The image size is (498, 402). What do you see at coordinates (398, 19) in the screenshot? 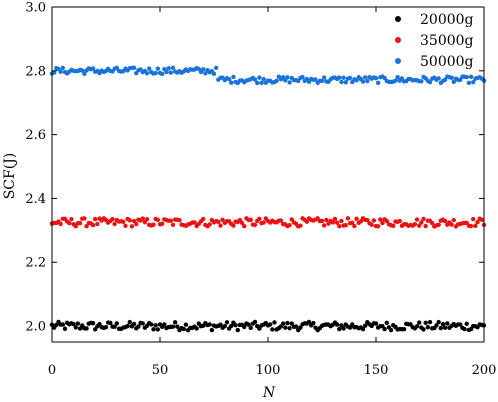
I see `legend-marker-20000g` at bounding box center [398, 19].